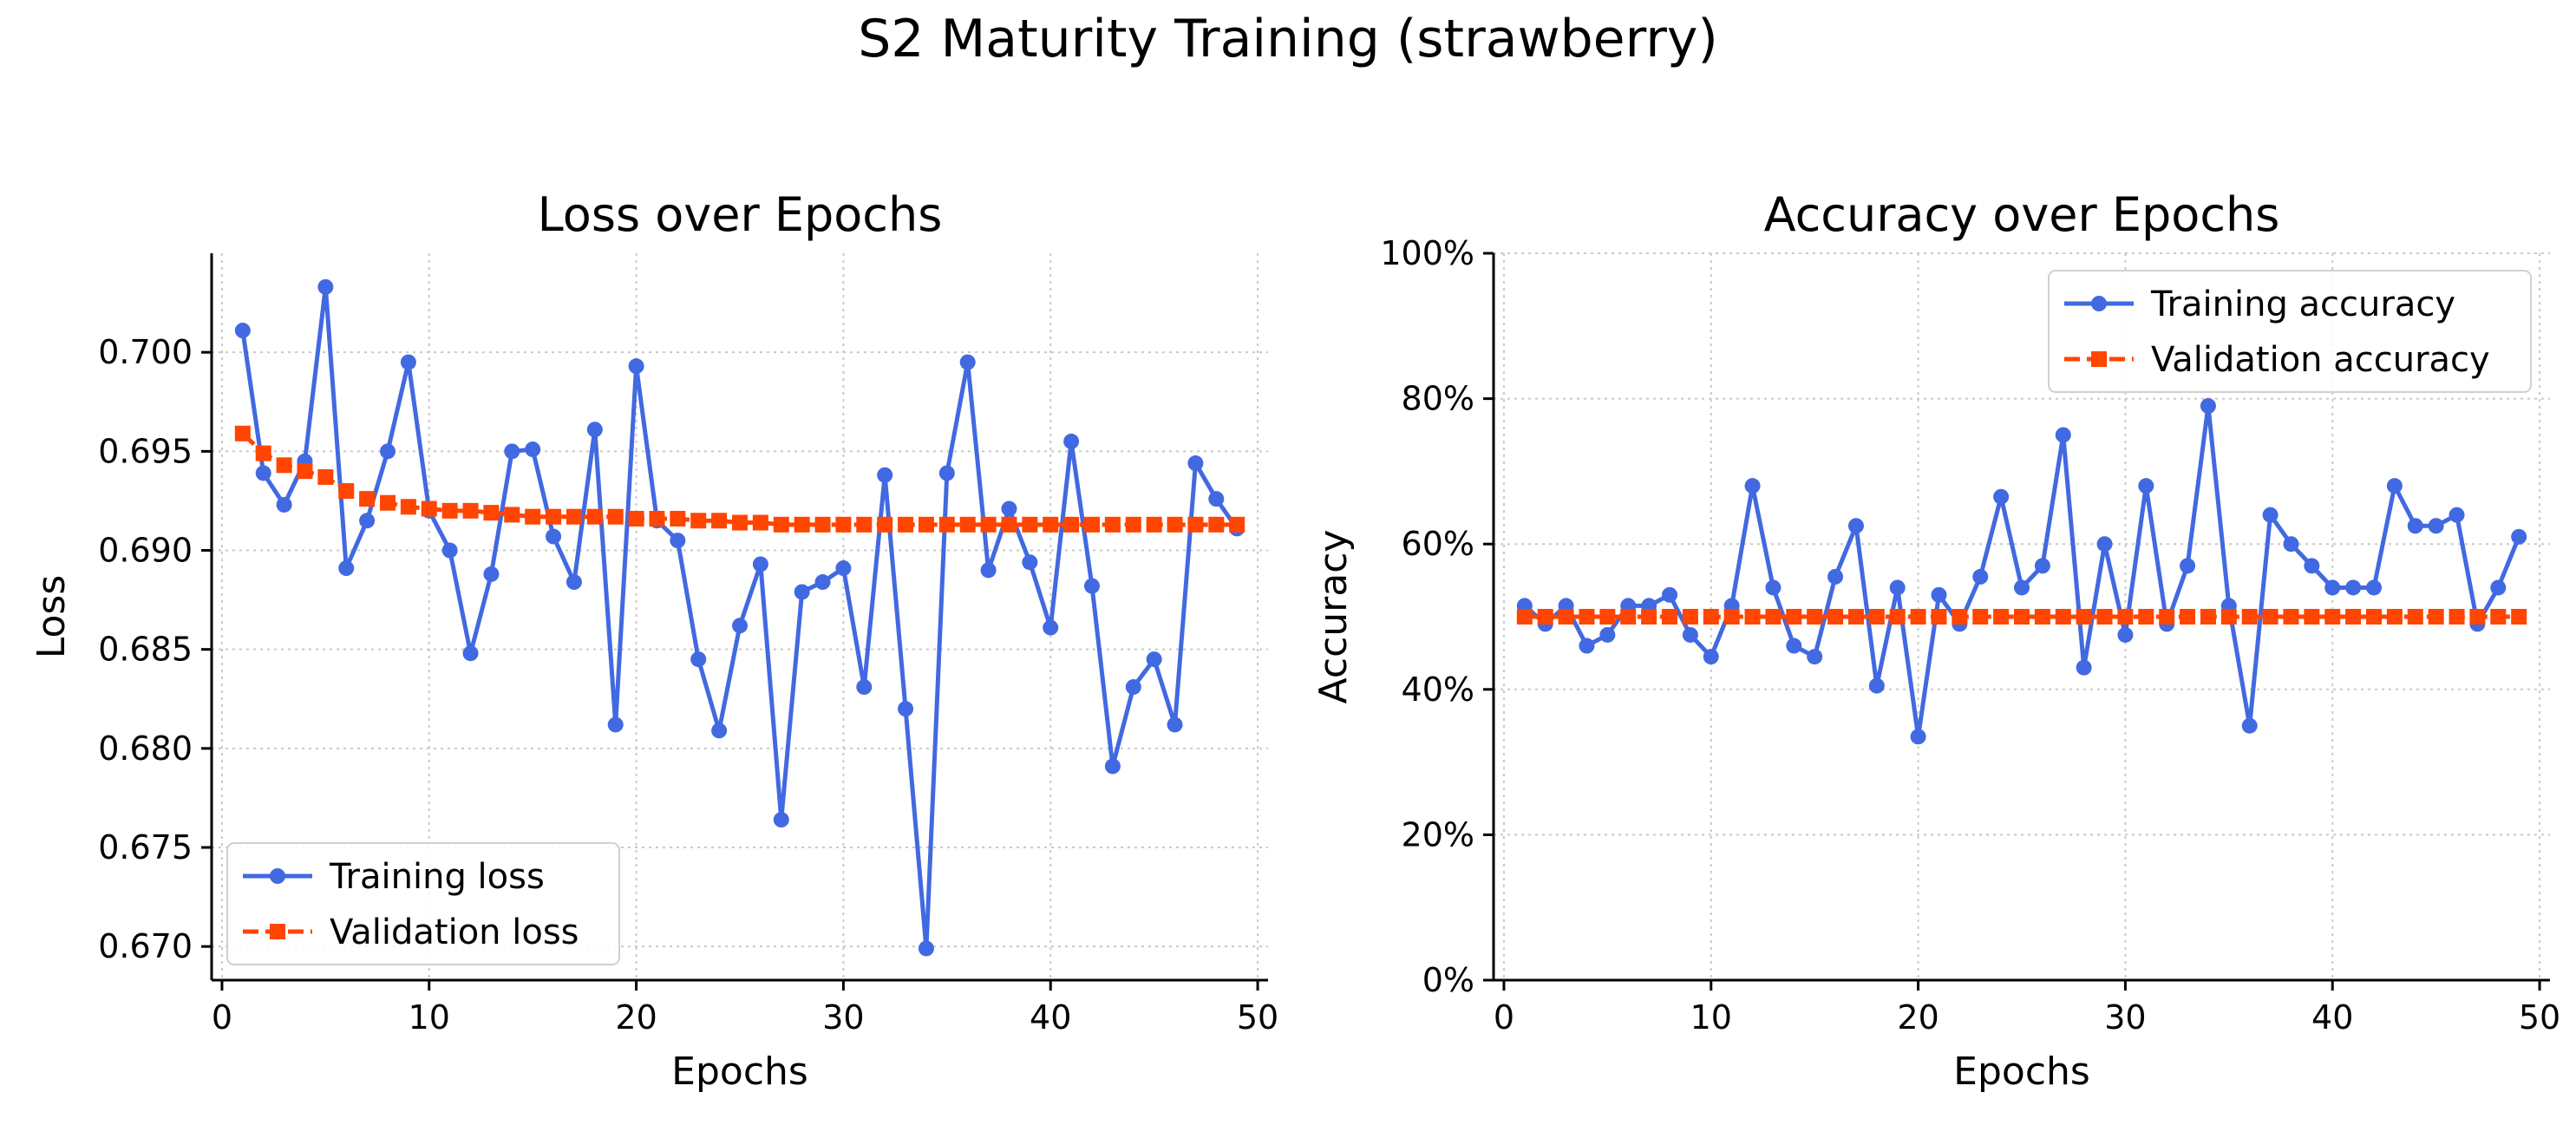  Describe the element at coordinates (1257, 1017) in the screenshot. I see `x-tick-label: 50` at that location.